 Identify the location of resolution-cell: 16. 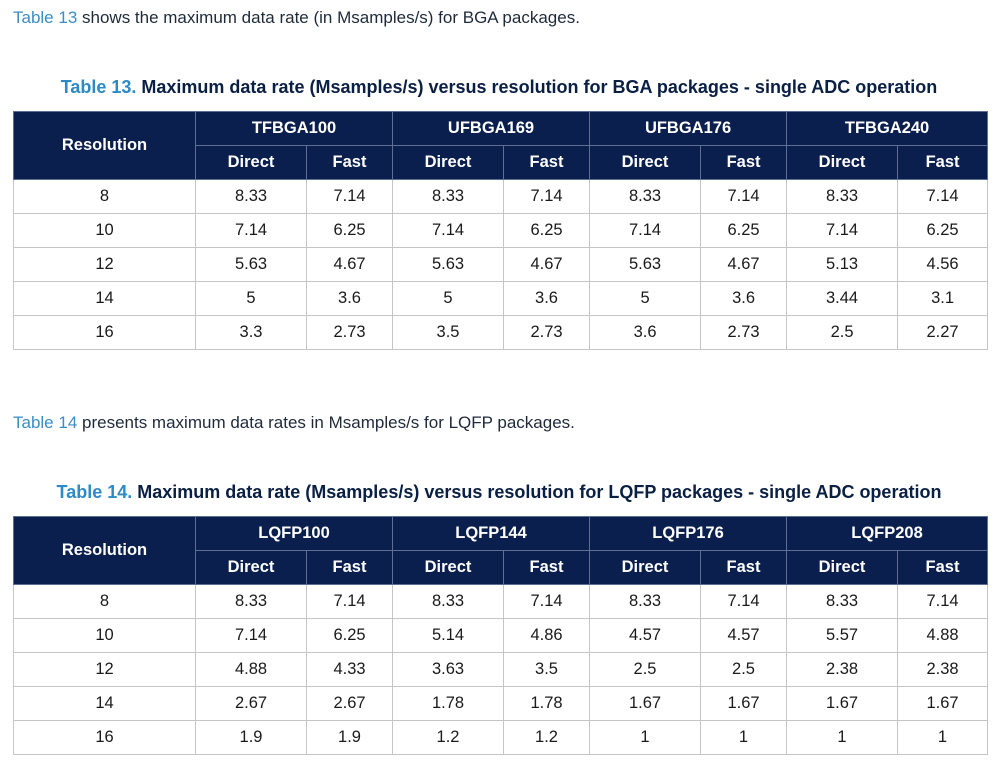
(104, 737).